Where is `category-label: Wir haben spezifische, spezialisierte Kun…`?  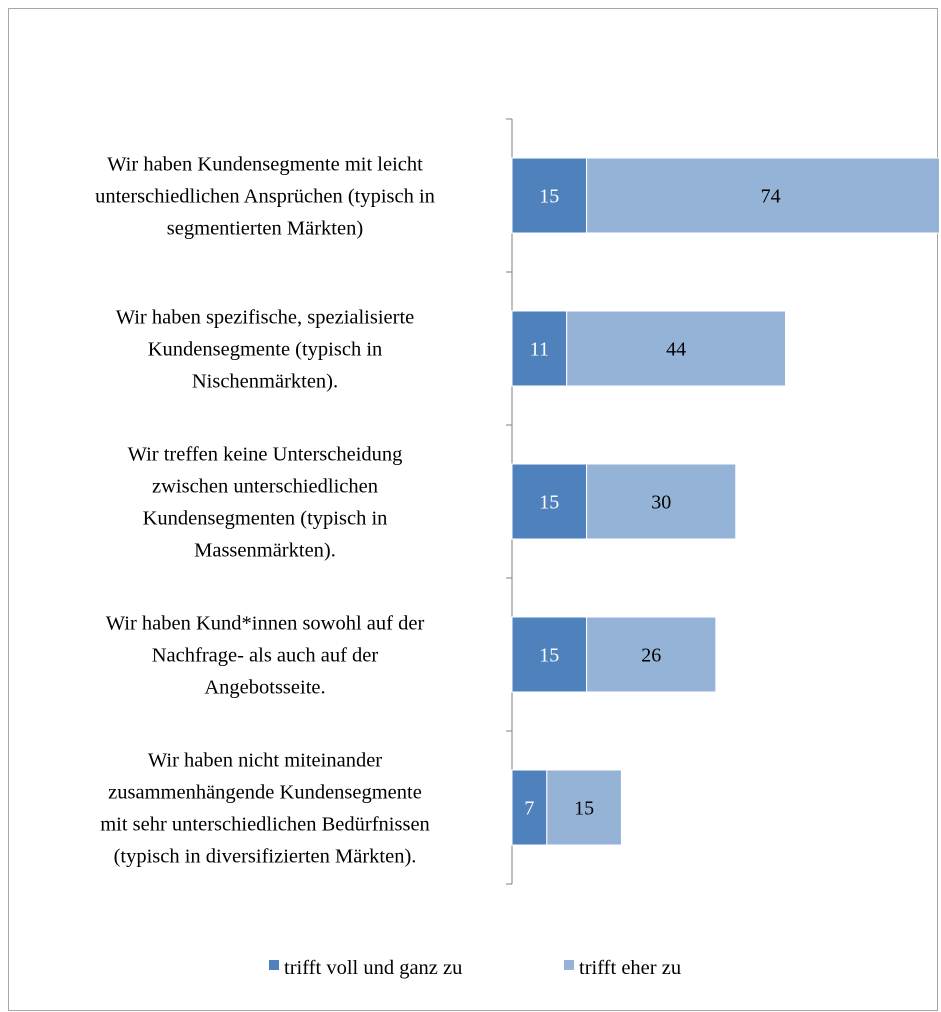
category-label: Wir haben spezifische, spezialisierte Kun… is located at coordinates (265, 350).